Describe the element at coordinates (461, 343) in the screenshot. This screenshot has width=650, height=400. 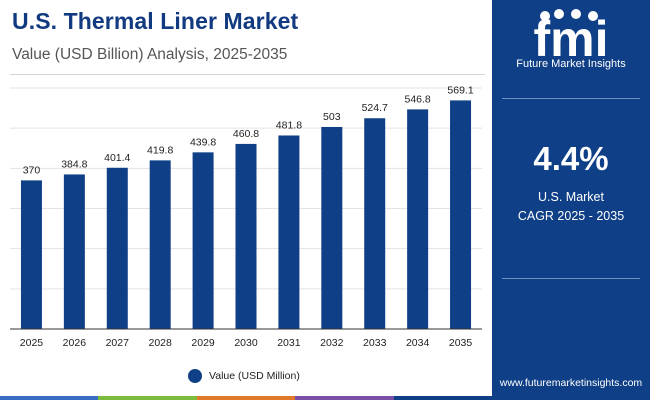
I see `x-tick-label-2035: 2035` at that location.